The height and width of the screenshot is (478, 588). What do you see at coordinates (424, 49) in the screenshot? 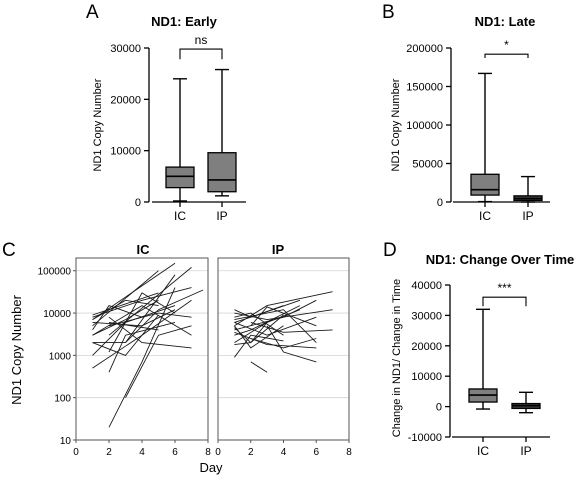
I see `y-tick-label: 200000` at bounding box center [424, 49].